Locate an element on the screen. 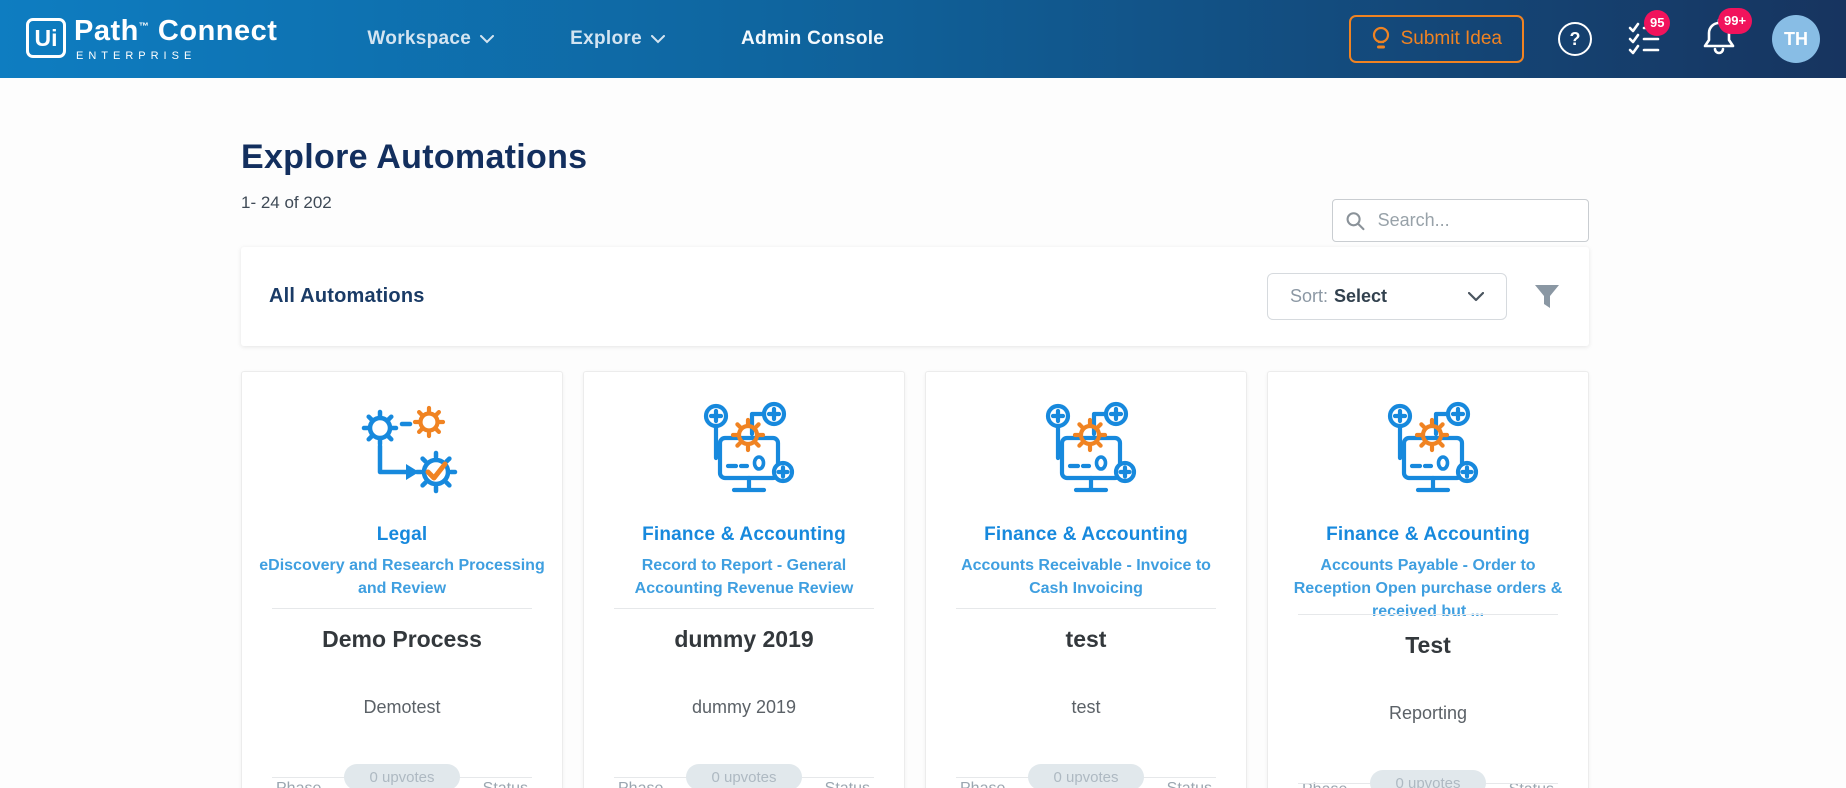 This screenshot has width=1846, height=788. search-input is located at coordinates (1476, 220).